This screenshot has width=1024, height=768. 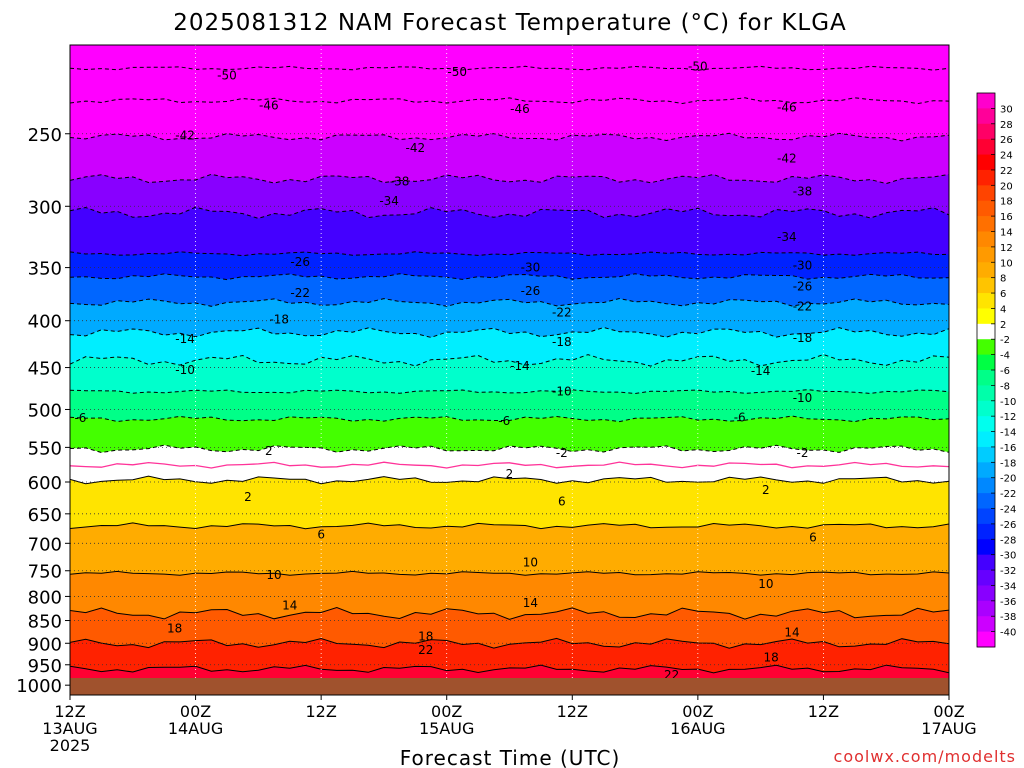 I want to click on colorbar-label: -4, so click(x=1005, y=356).